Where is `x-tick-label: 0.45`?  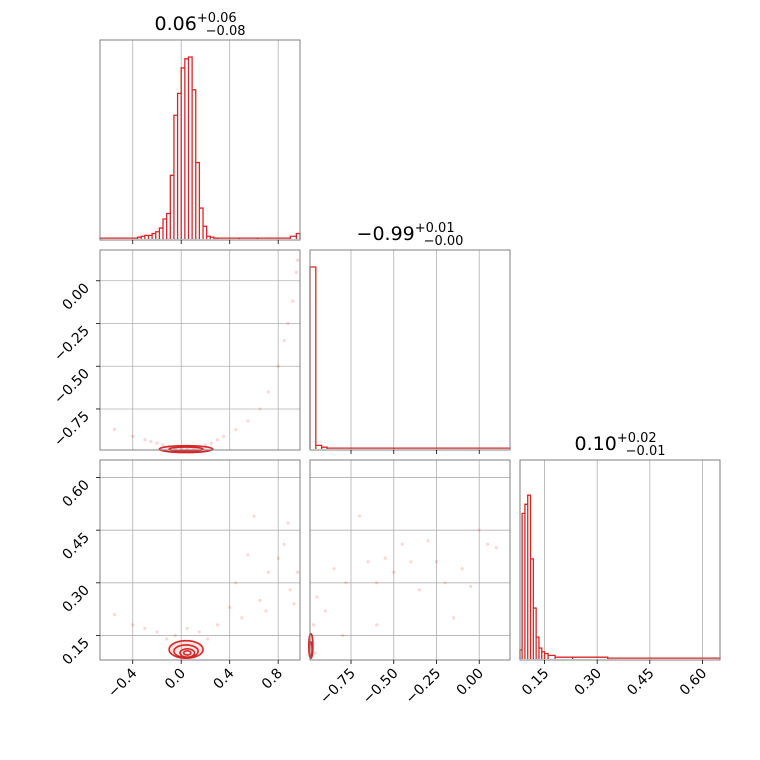
x-tick-label: 0.45 is located at coordinates (640, 682).